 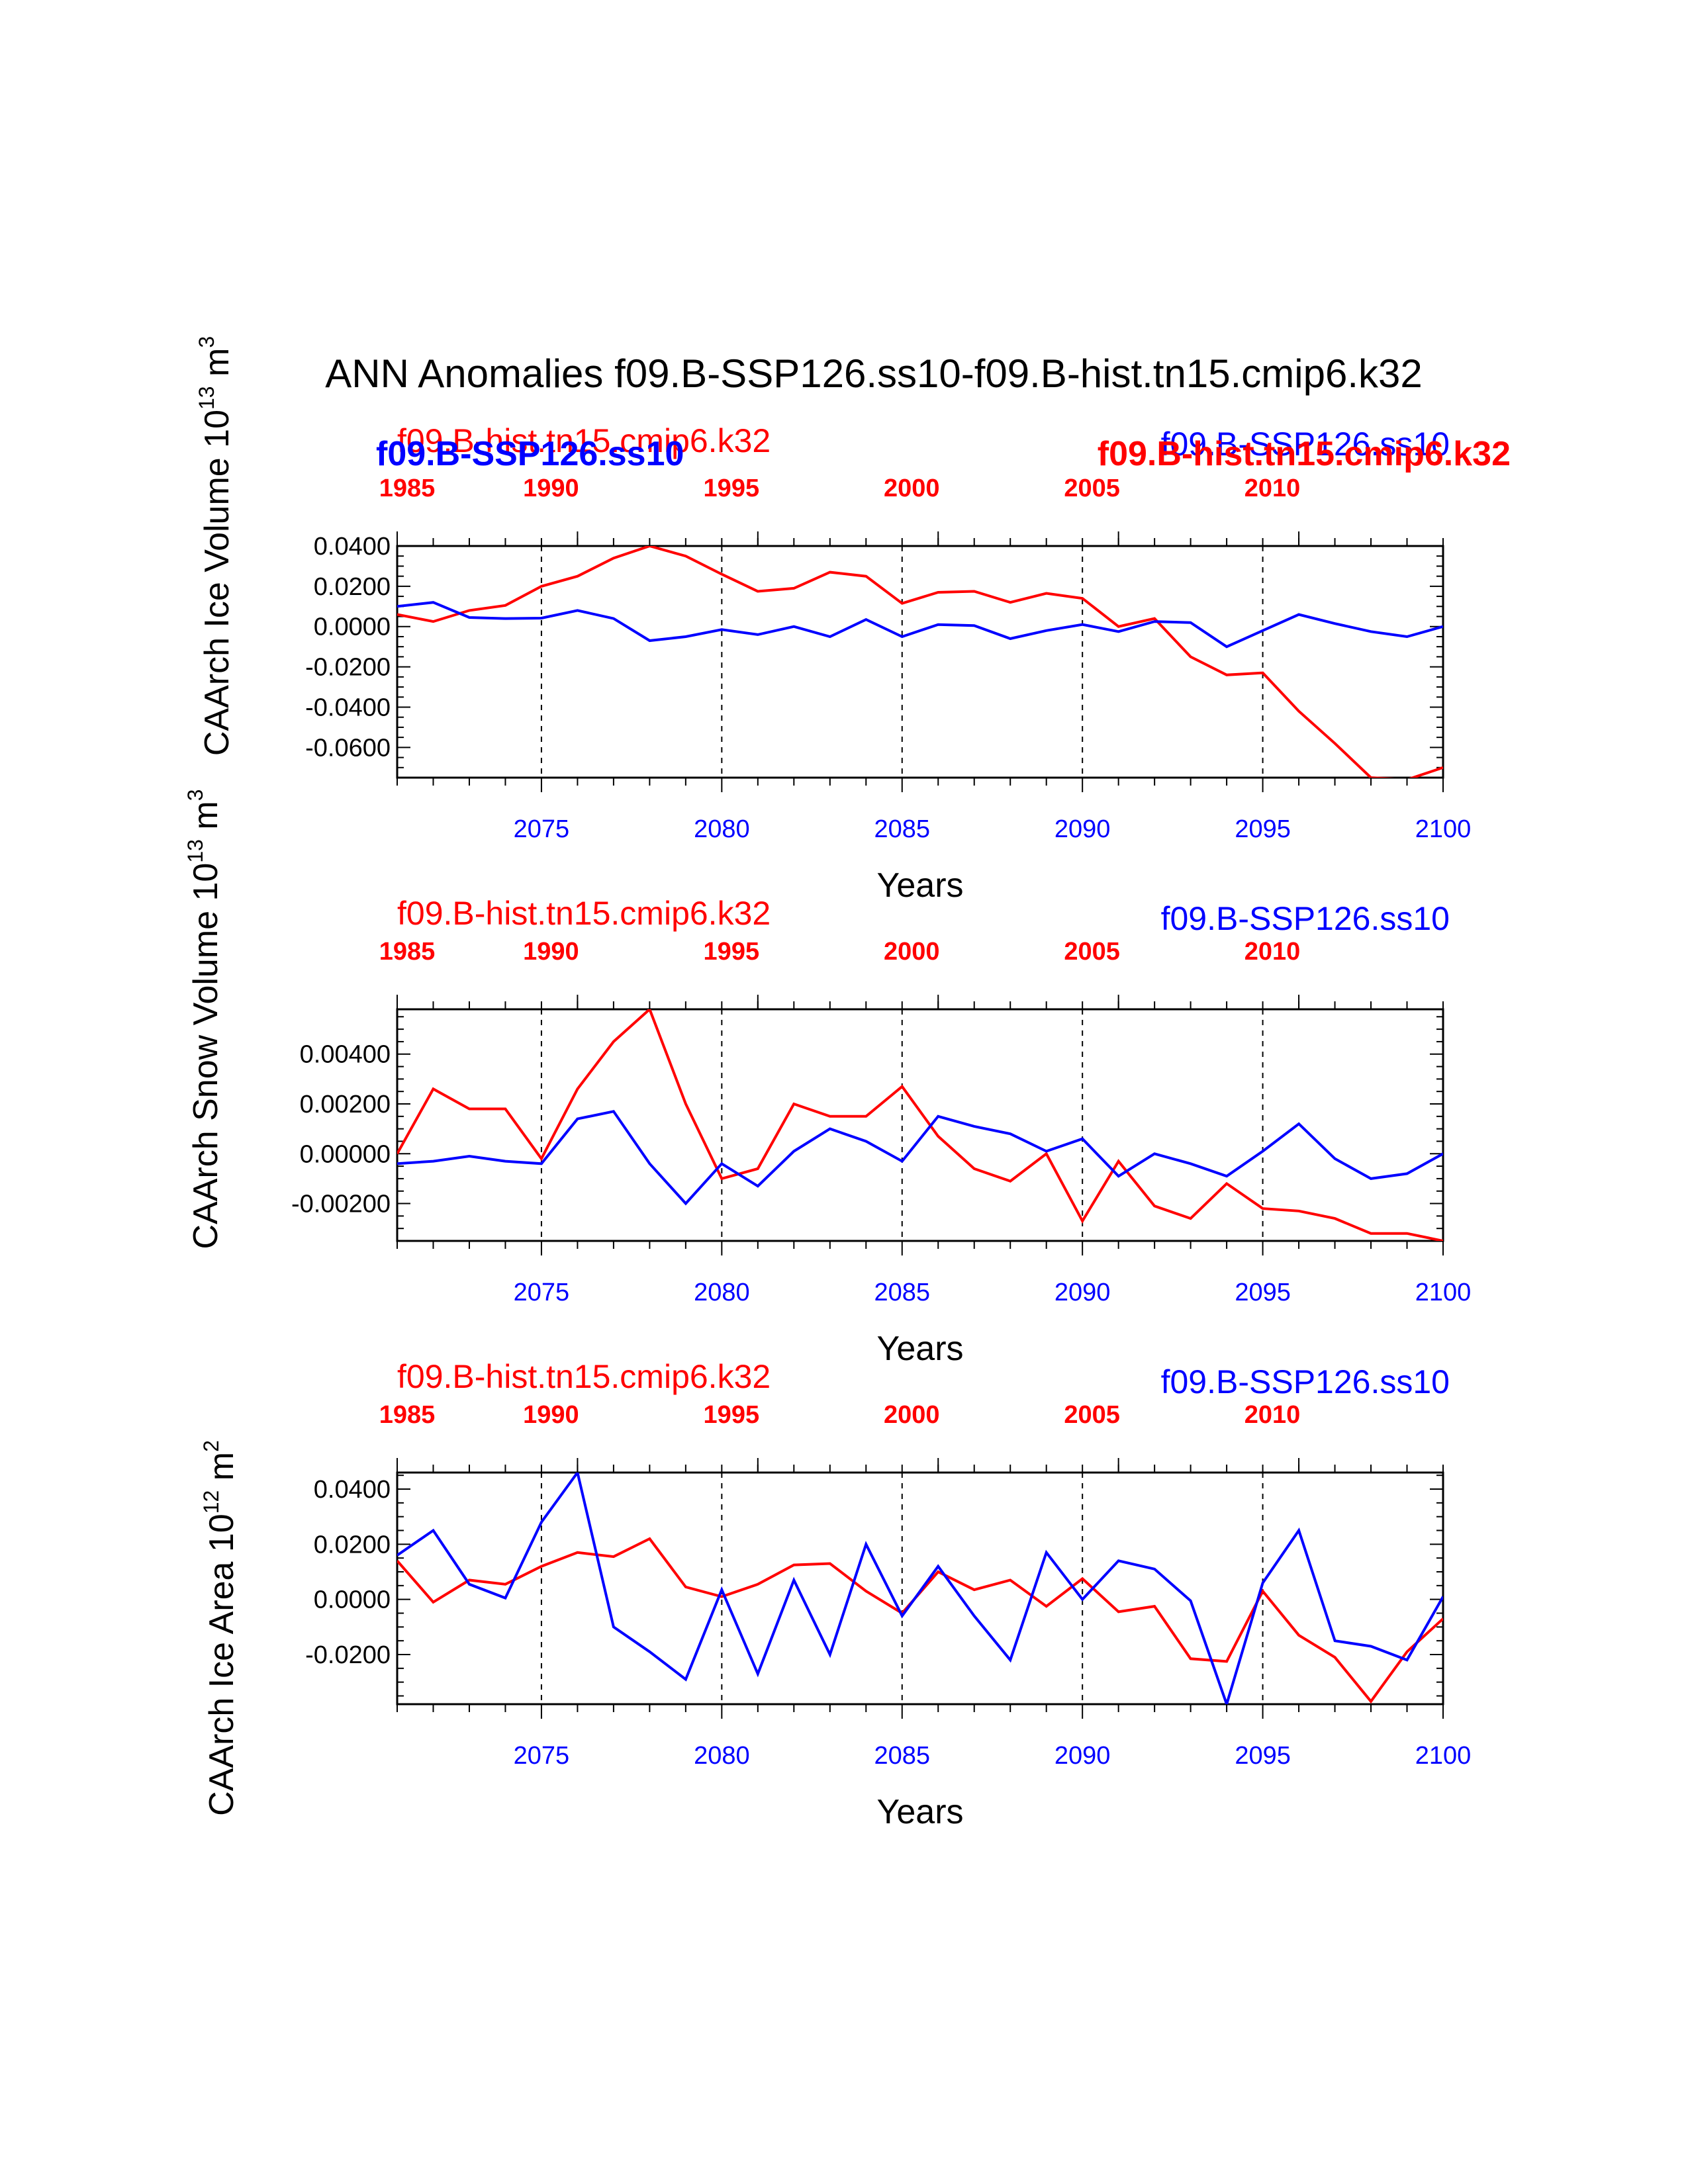 I want to click on svg-text: CAArch Ice Volume 1013 m3, so click(x=215, y=546).